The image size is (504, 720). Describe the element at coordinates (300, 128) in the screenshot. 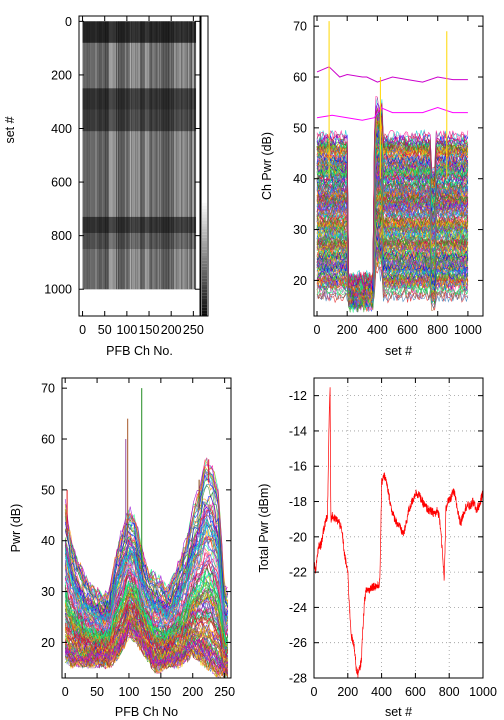

I see `y-tick-label: 50` at that location.